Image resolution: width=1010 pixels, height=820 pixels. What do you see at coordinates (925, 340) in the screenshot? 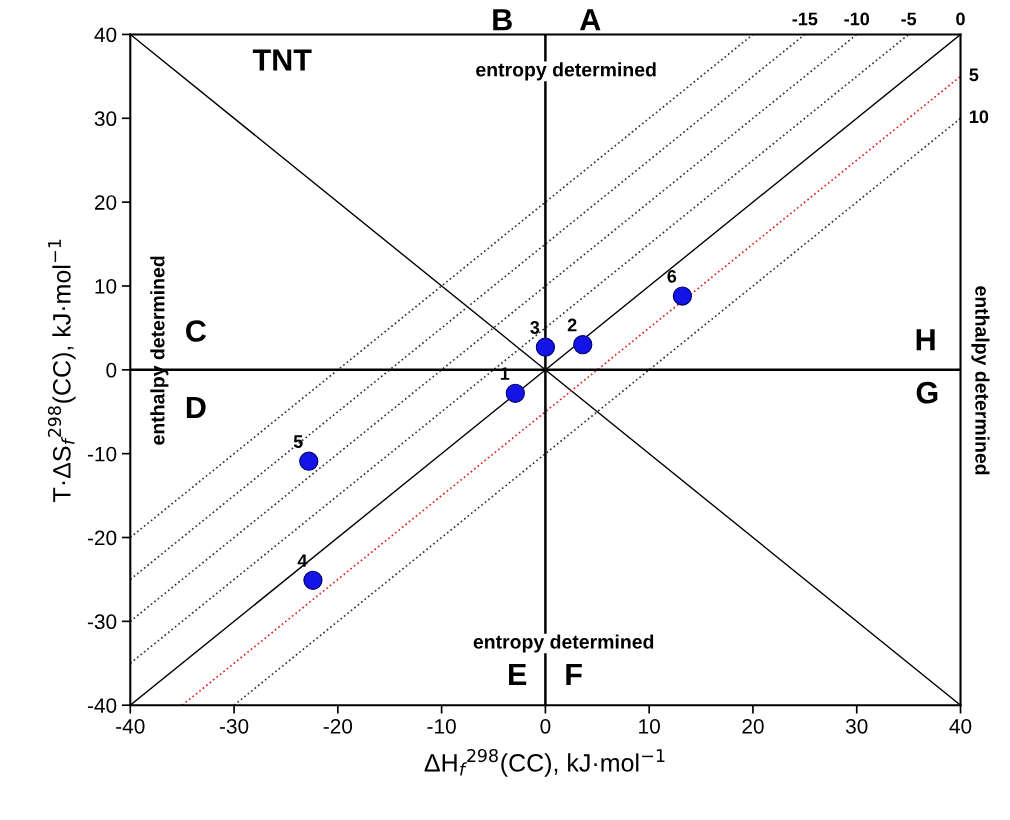
I see `annotation: H` at bounding box center [925, 340].